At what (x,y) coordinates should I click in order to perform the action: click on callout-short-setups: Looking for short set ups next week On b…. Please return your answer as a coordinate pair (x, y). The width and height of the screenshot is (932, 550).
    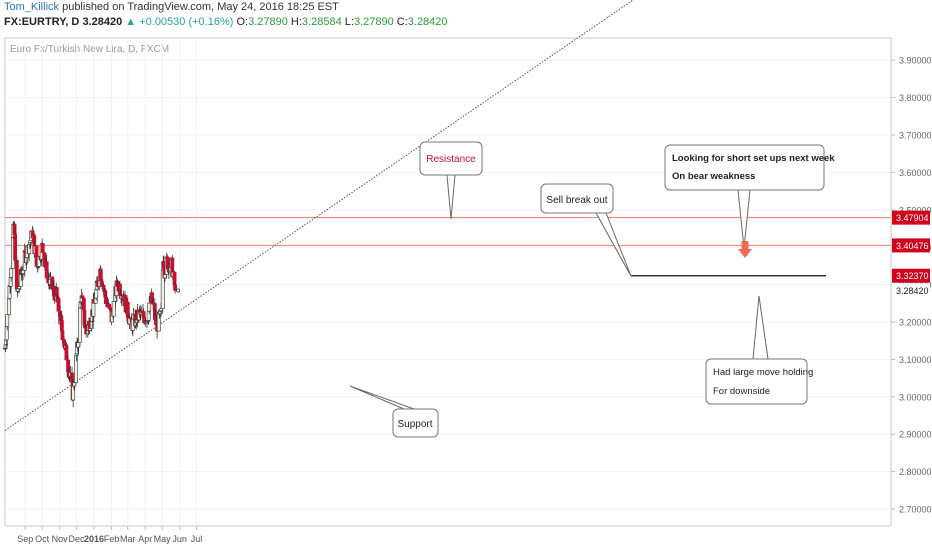
    Looking at the image, I should click on (749, 196).